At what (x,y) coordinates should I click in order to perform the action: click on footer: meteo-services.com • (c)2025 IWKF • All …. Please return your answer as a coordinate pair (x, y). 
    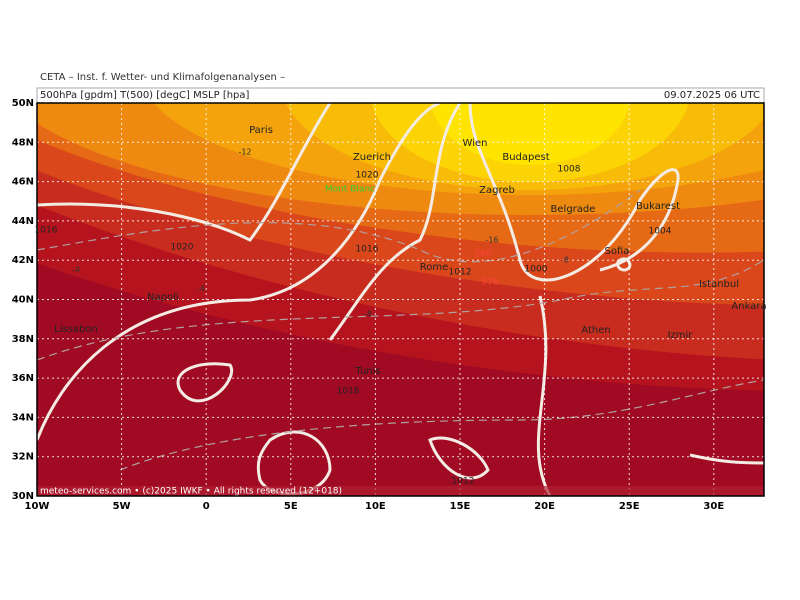
    Looking at the image, I should click on (191, 492).